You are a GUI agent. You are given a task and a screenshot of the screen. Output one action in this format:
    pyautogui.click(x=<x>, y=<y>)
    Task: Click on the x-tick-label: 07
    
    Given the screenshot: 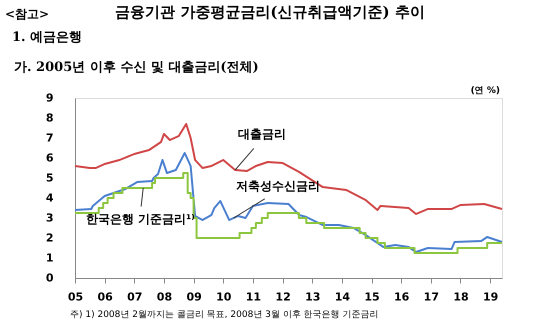 What is the action you would take?
    pyautogui.click(x=134, y=297)
    